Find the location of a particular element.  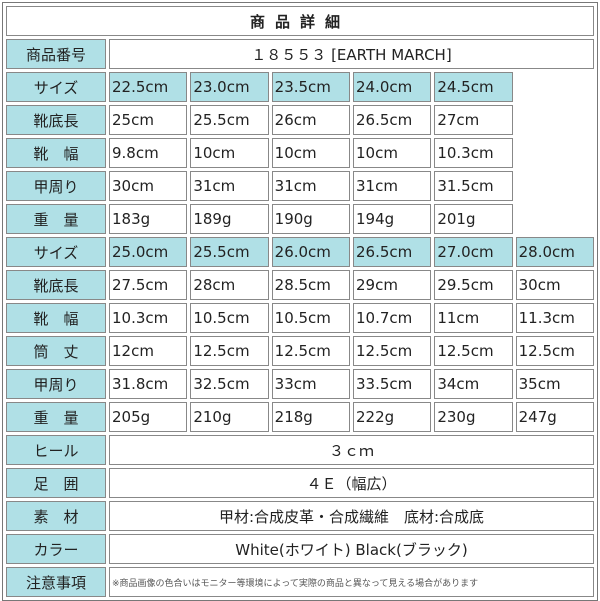

size-cell: 27.0cm is located at coordinates (473, 252).